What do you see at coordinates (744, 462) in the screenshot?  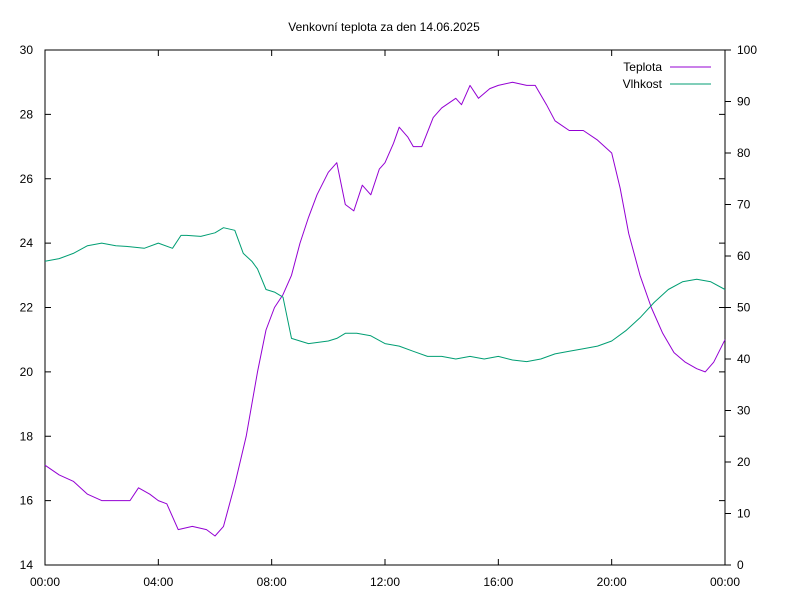 I see `right-y-tick-label: 20` at bounding box center [744, 462].